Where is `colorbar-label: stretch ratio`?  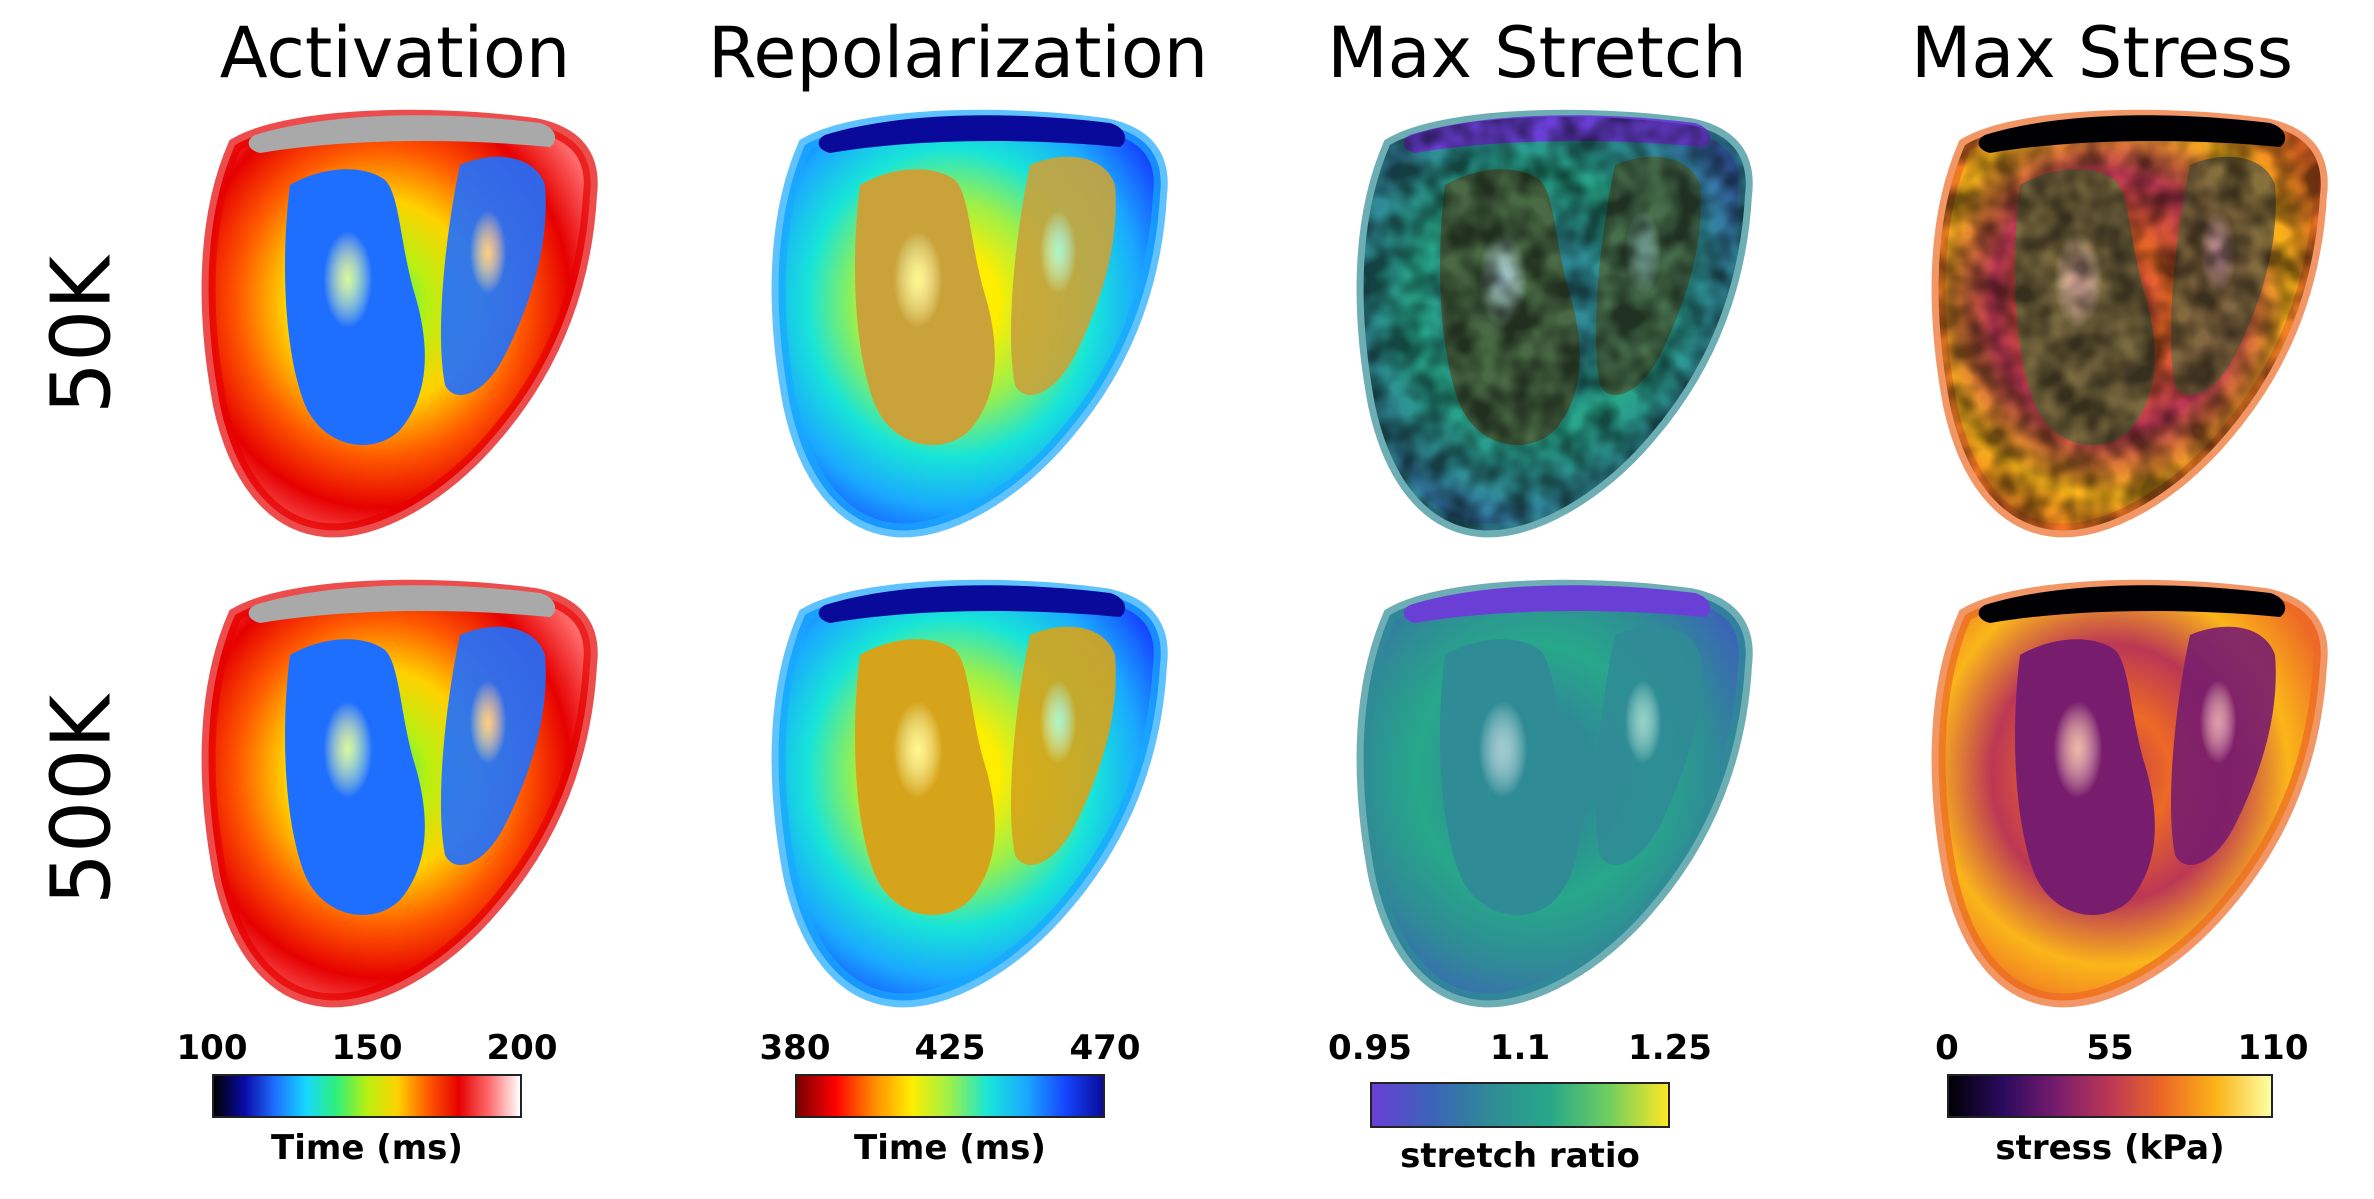
colorbar-label: stretch ratio is located at coordinates (1520, 1156).